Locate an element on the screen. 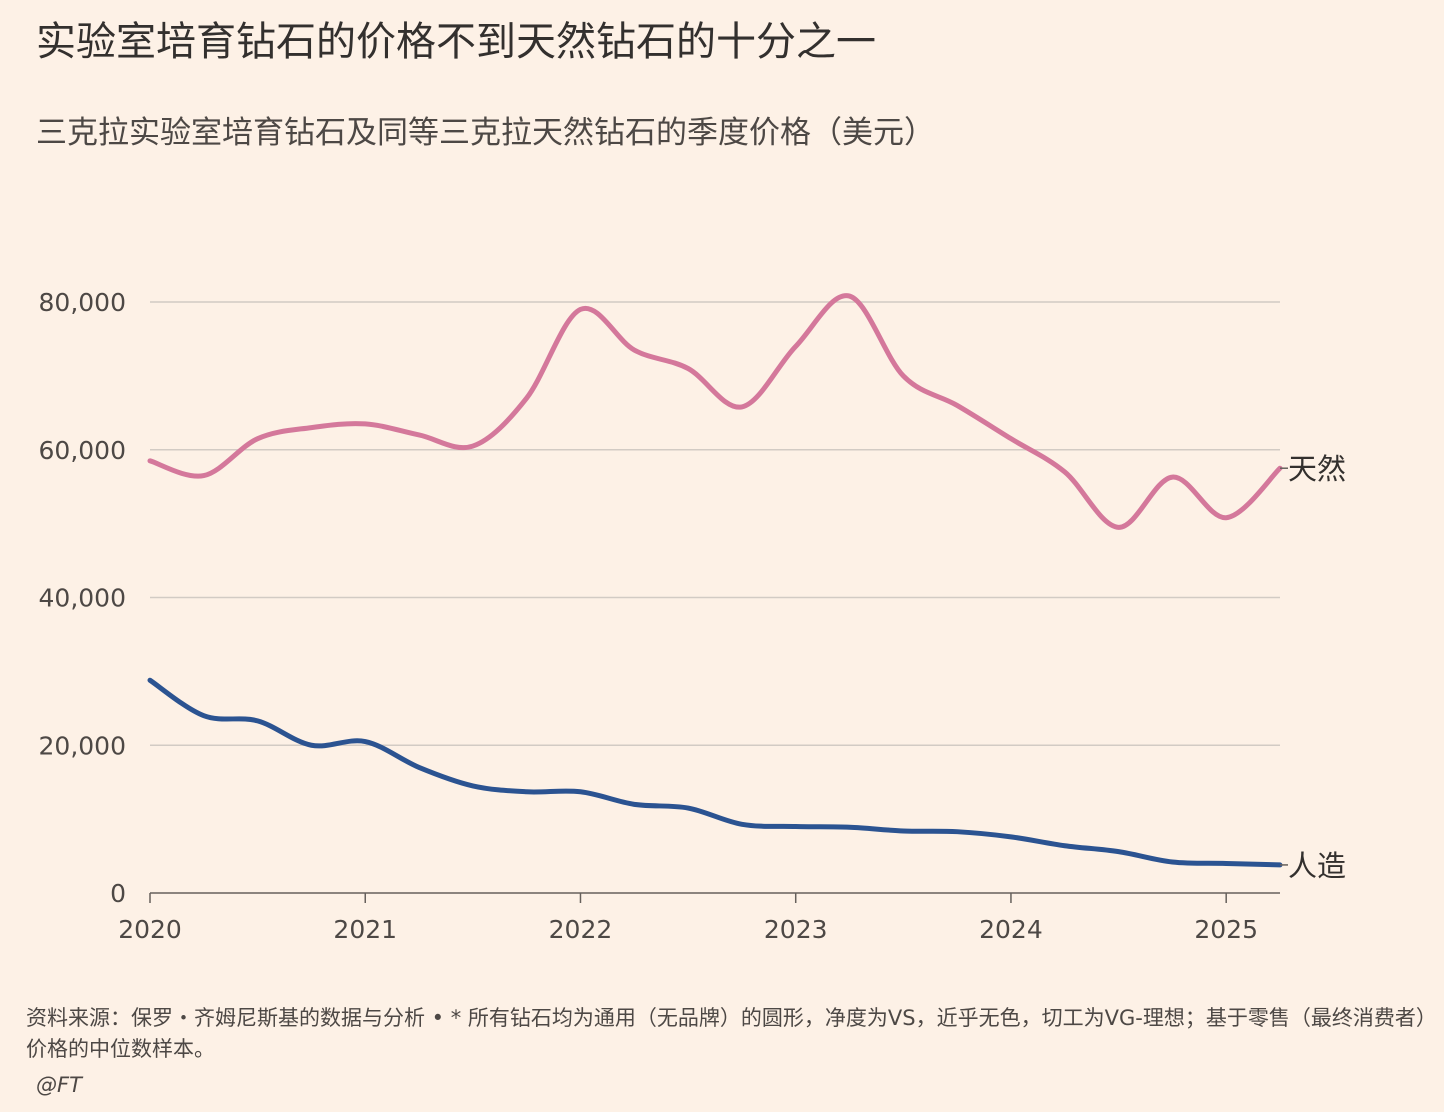 The height and width of the screenshot is (1112, 1444). chart-subtitle: 三克拉实验室培育钻石及同等三克拉天然钻石的季度价格（美元） is located at coordinates (485, 133).